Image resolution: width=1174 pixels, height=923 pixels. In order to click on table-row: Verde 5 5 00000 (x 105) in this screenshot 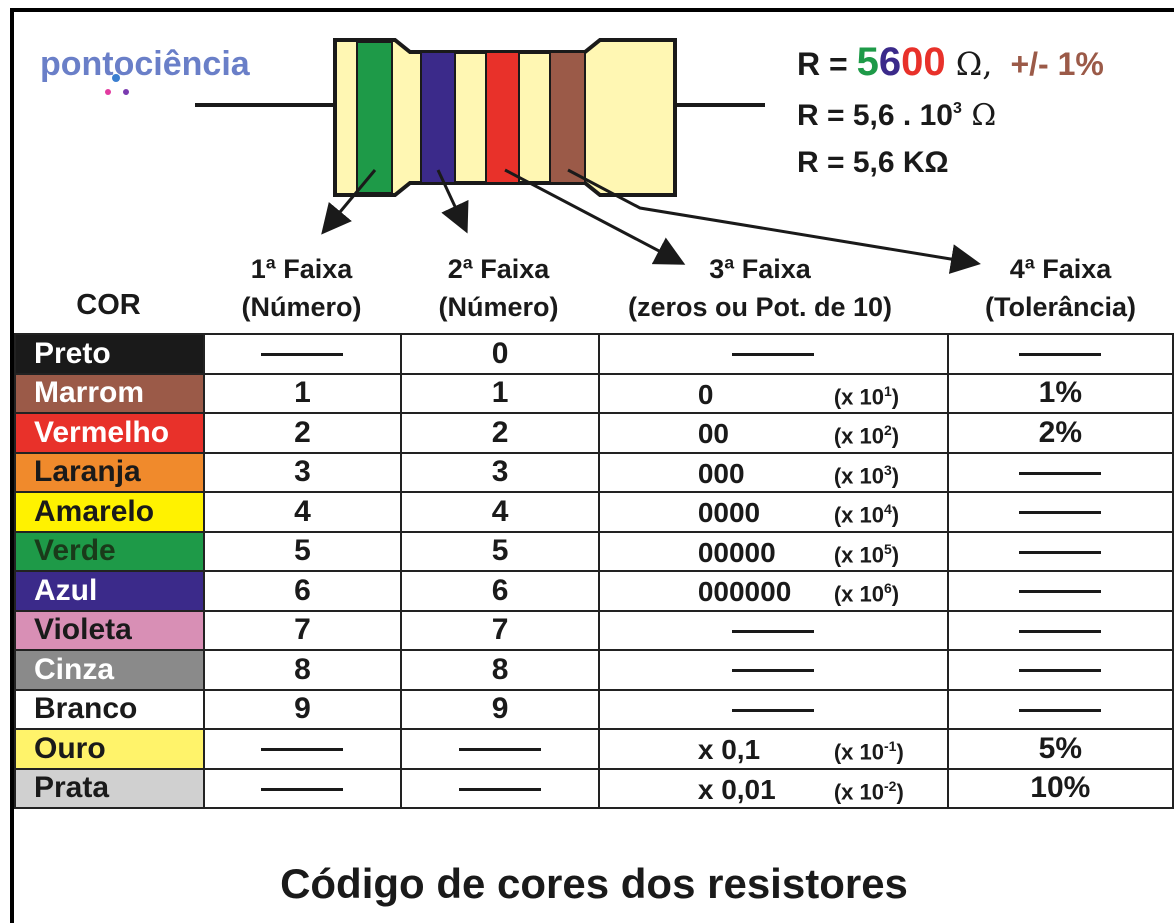, I will do `click(594, 551)`.